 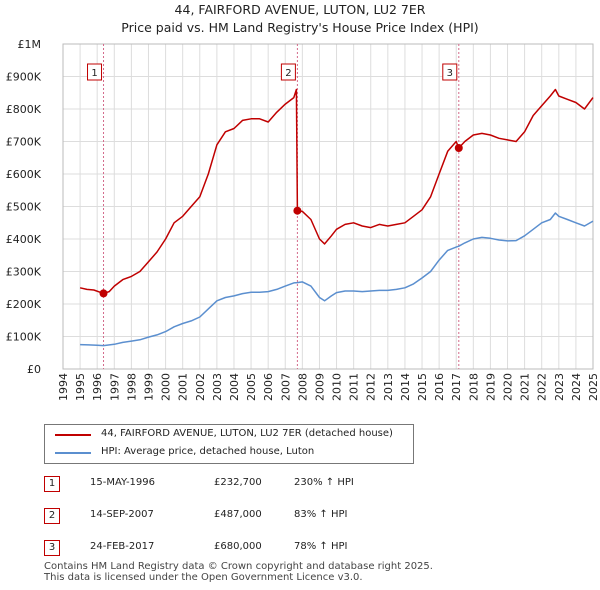 I want to click on sale-label: 1, so click(x=94, y=73).